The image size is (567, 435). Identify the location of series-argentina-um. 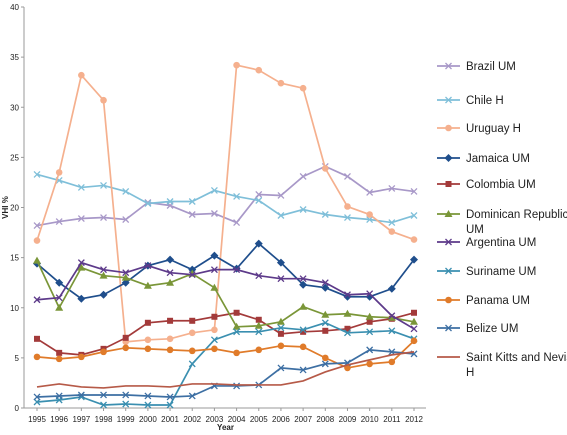
(225, 296).